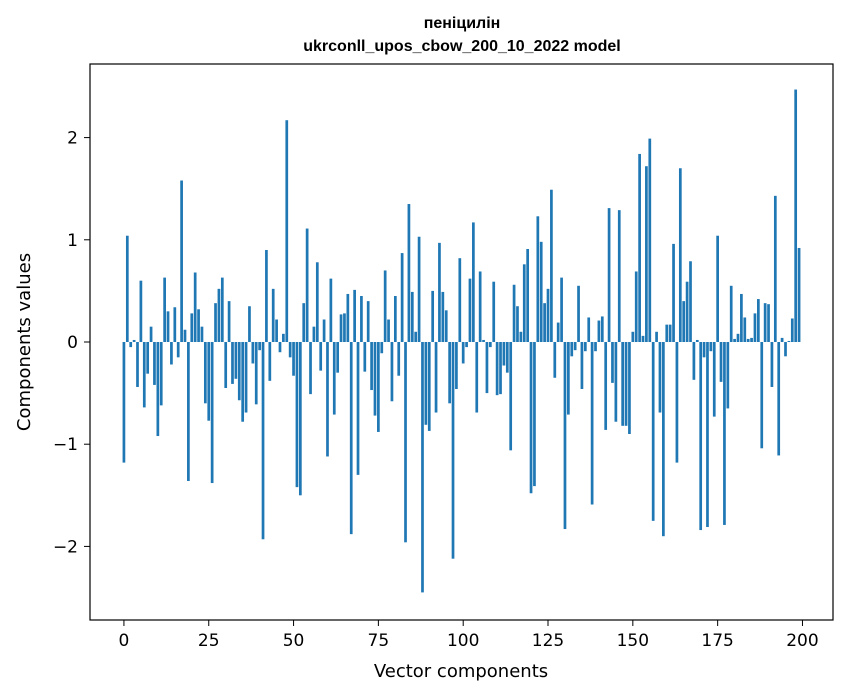 Image resolution: width=847 pixels, height=696 pixels. What do you see at coordinates (379, 641) in the screenshot?
I see `x-tick-label: 75` at bounding box center [379, 641].